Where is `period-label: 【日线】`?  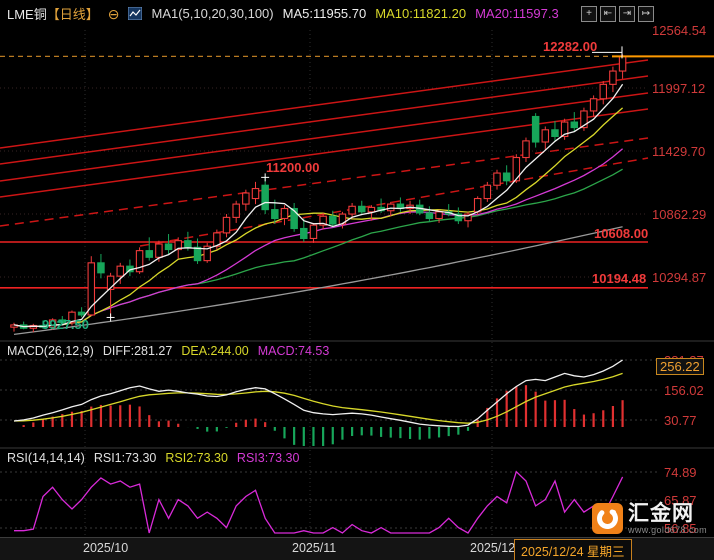
period-label: 【日线】 is located at coordinates (72, 14).